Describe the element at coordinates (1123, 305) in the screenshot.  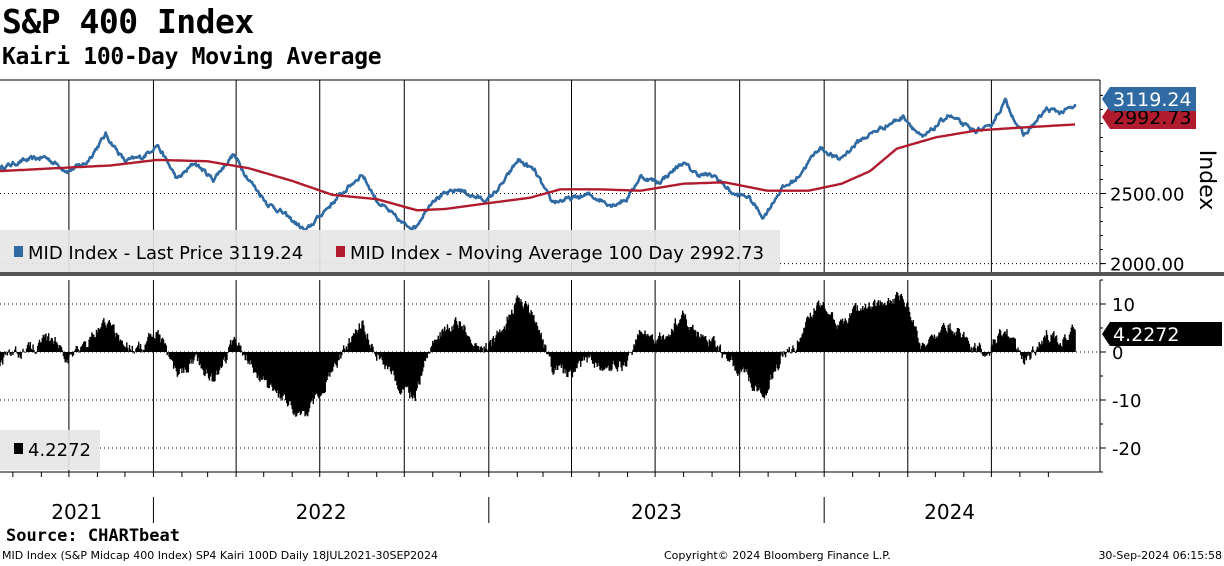
I see `bottom-y-tick-label: 10` at that location.